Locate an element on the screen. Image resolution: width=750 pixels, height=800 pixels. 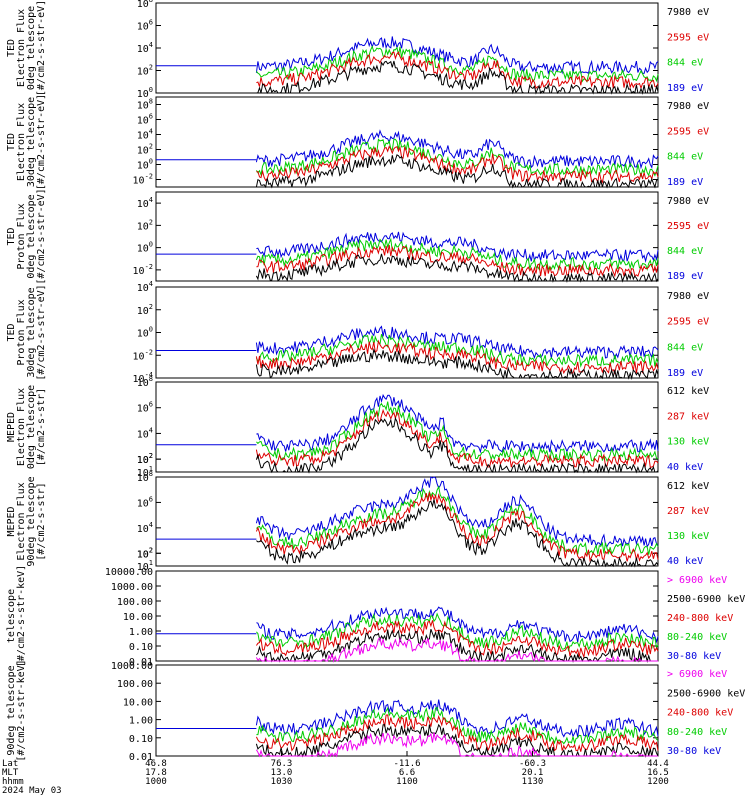
legend-label: 844 eV is located at coordinates (685, 157).